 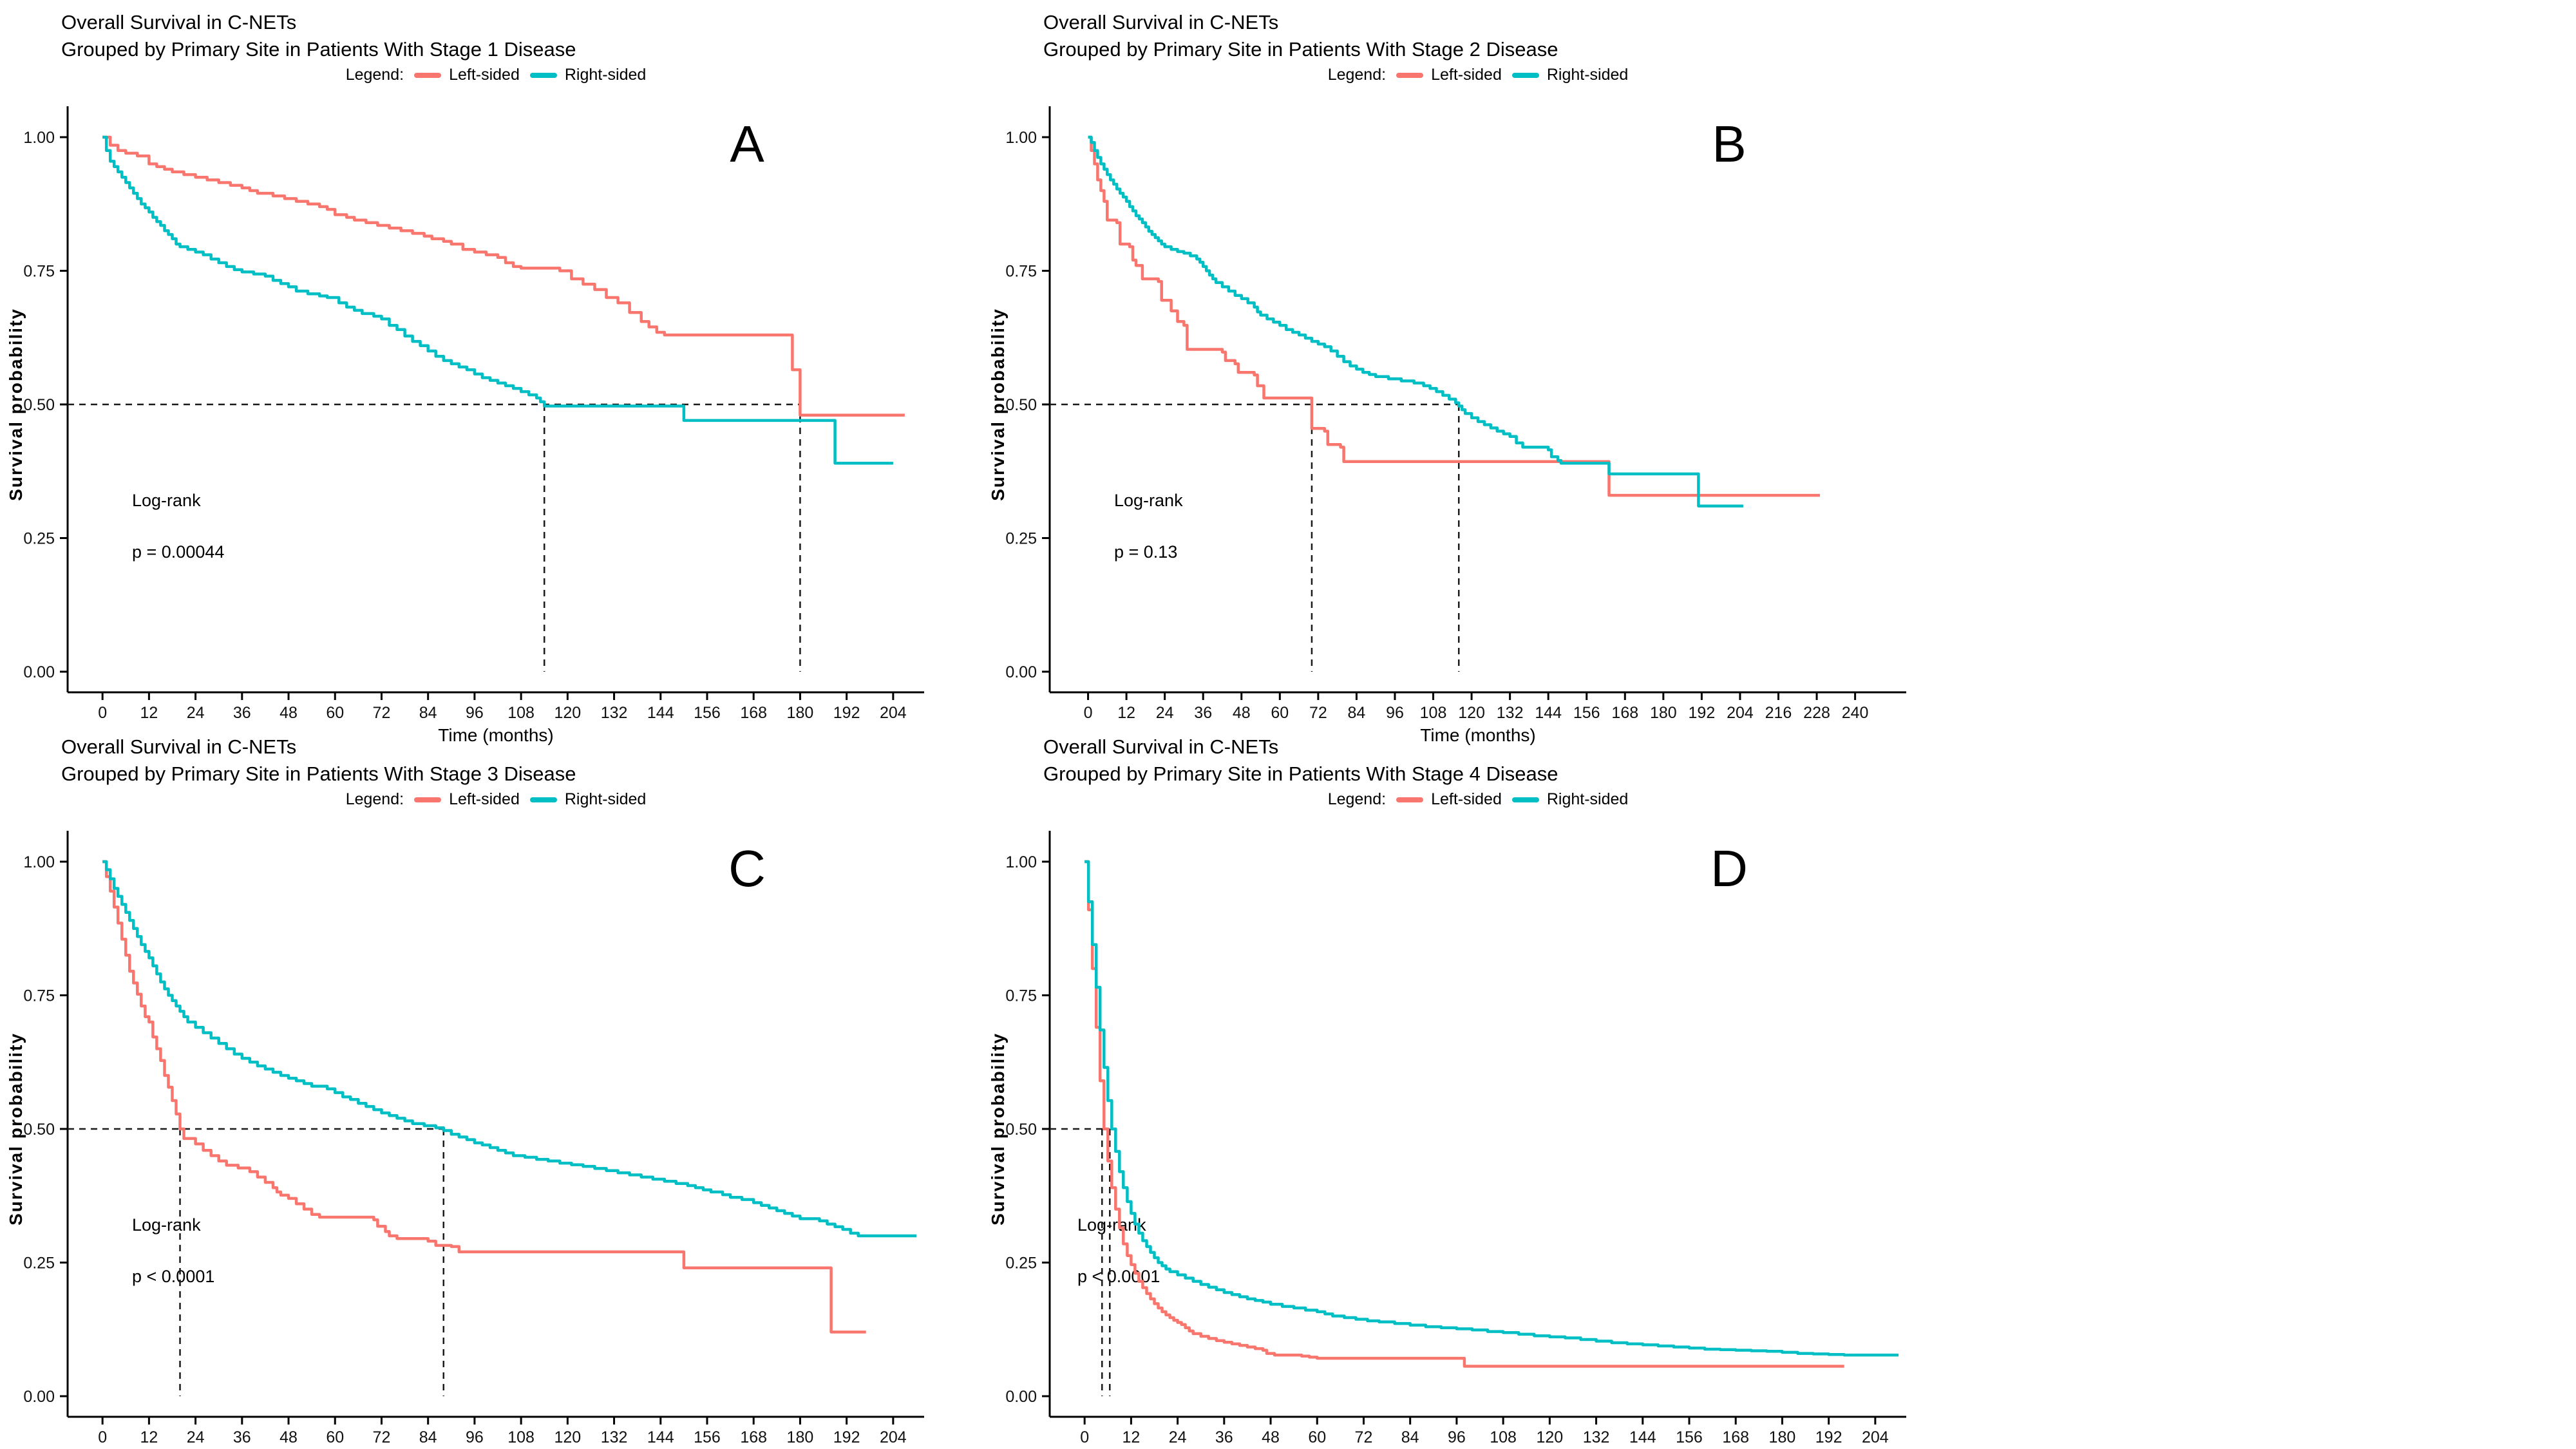 I want to click on km-curve-left-sided, so click(x=1464, y=1114).